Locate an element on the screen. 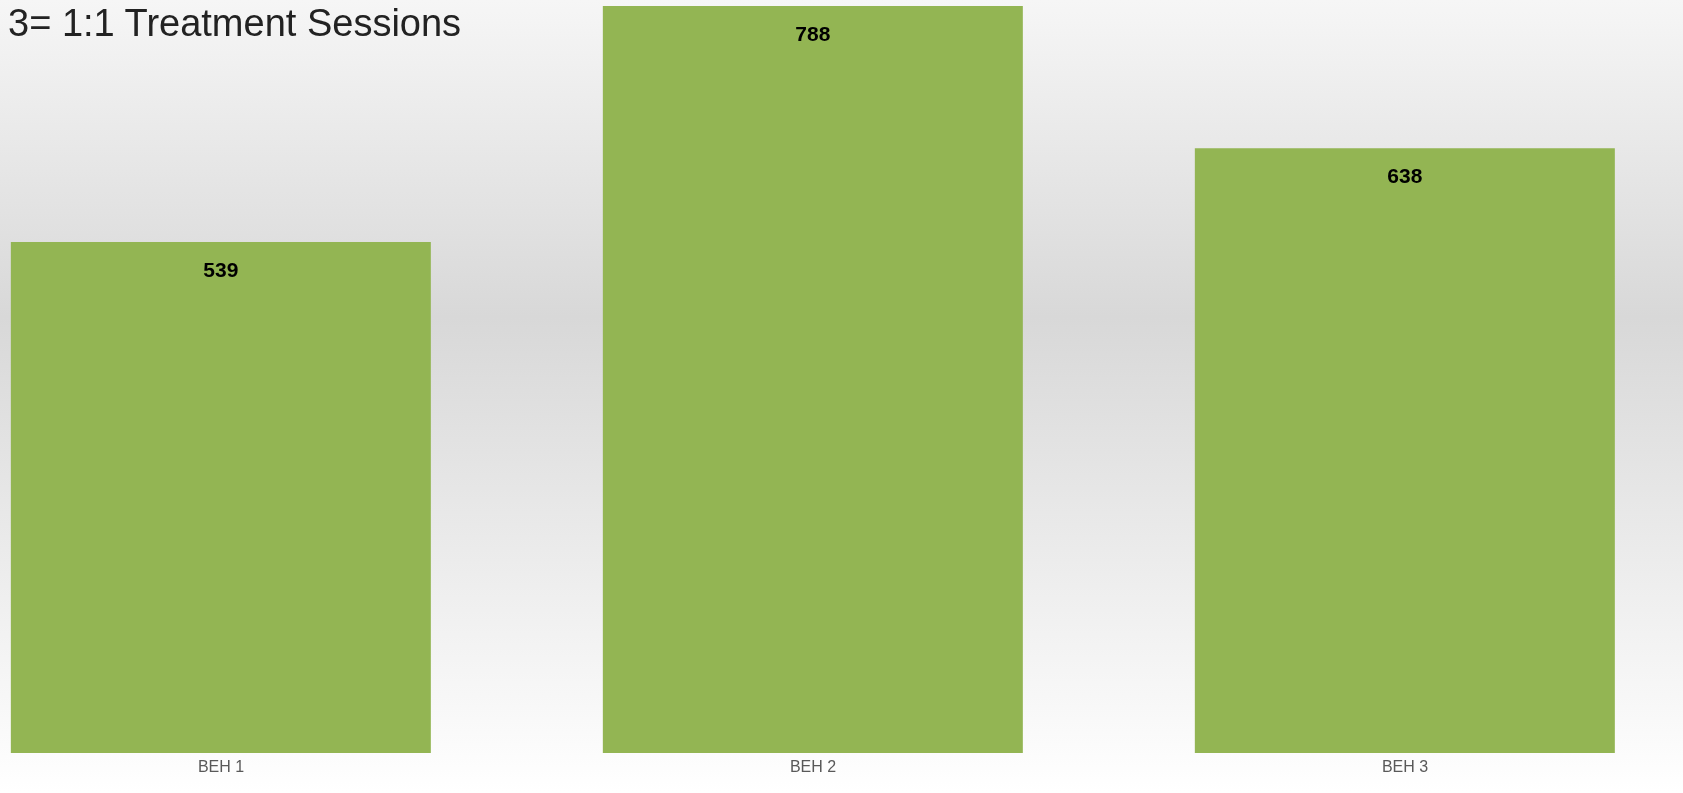  x-tick-label: BEH 3 is located at coordinates (1405, 767).